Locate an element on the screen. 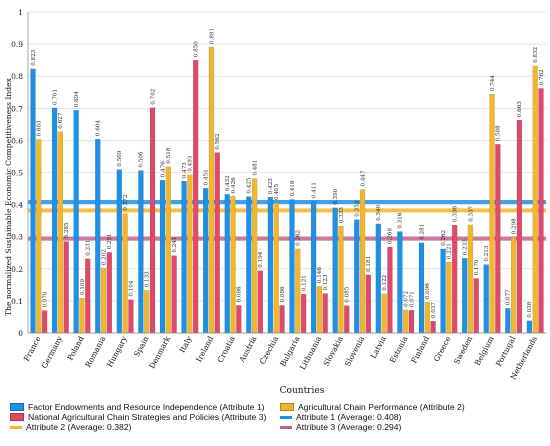  data-label: 0.832 is located at coordinates (536, 54).